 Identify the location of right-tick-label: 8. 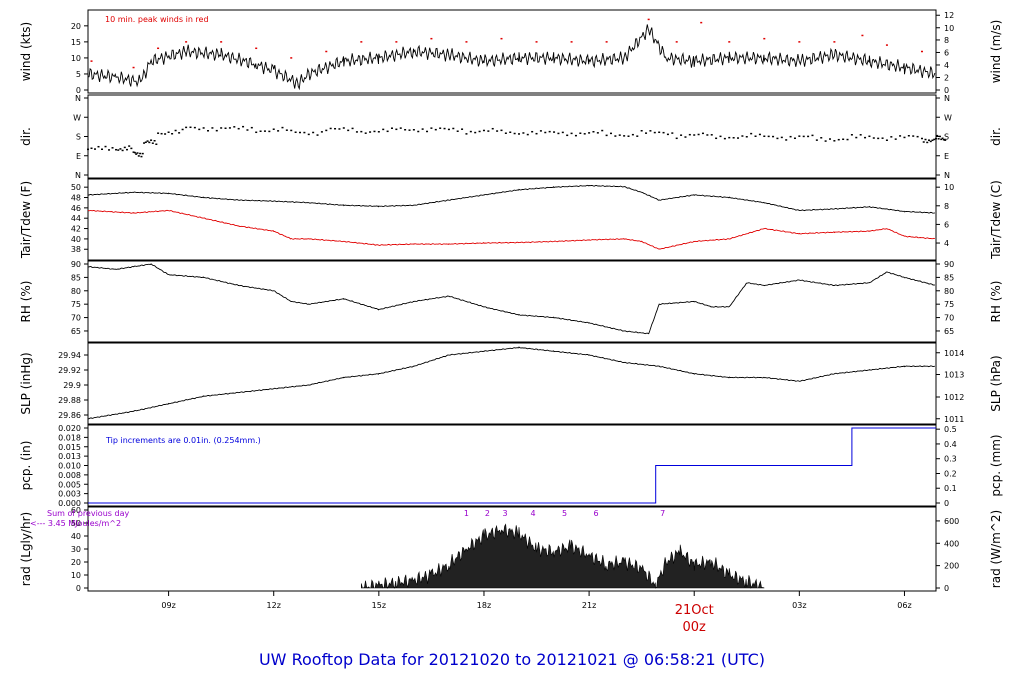
(946, 206).